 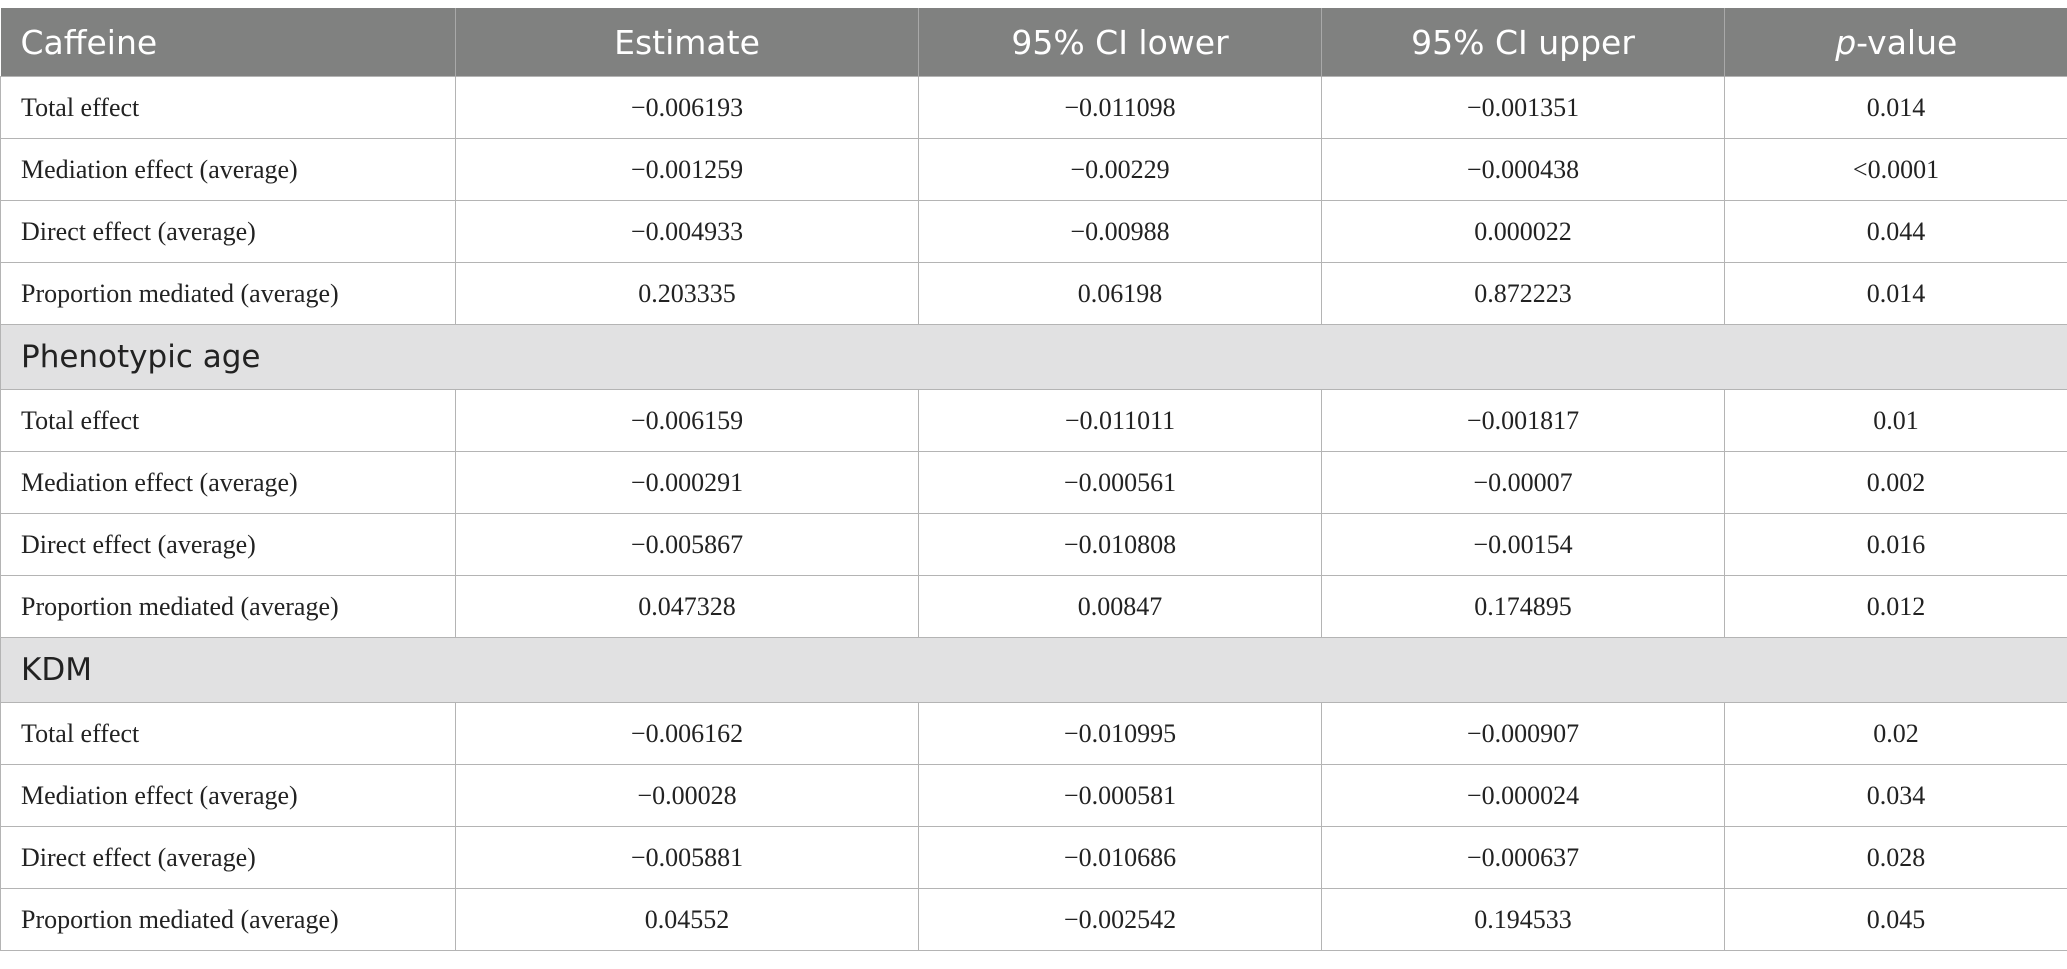 I want to click on estimate-cell: −0.005867, so click(x=687, y=544).